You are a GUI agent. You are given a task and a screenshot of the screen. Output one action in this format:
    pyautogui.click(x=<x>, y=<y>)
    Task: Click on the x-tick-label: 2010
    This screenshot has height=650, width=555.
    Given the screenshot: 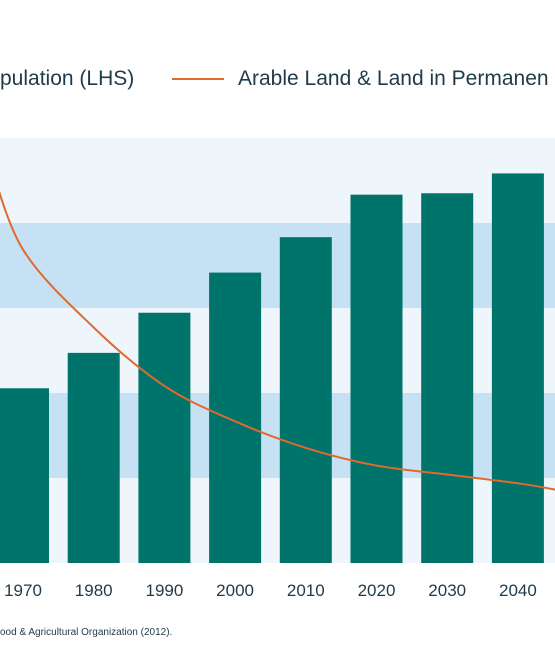 What is the action you would take?
    pyautogui.click(x=306, y=590)
    